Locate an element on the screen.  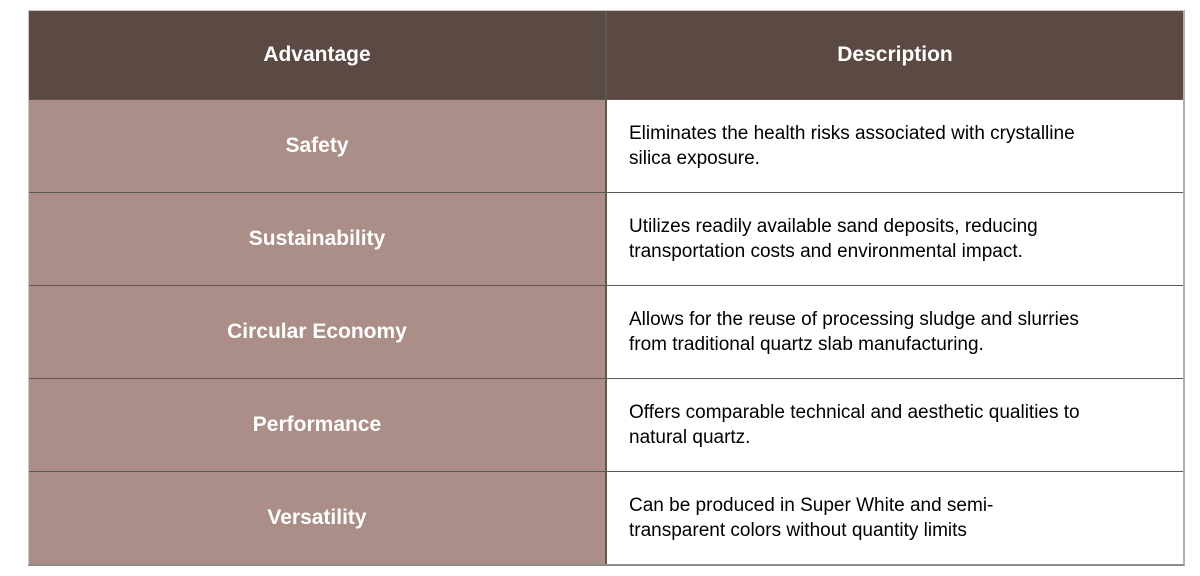
advantage-cell: Circular Economy is located at coordinates (317, 332).